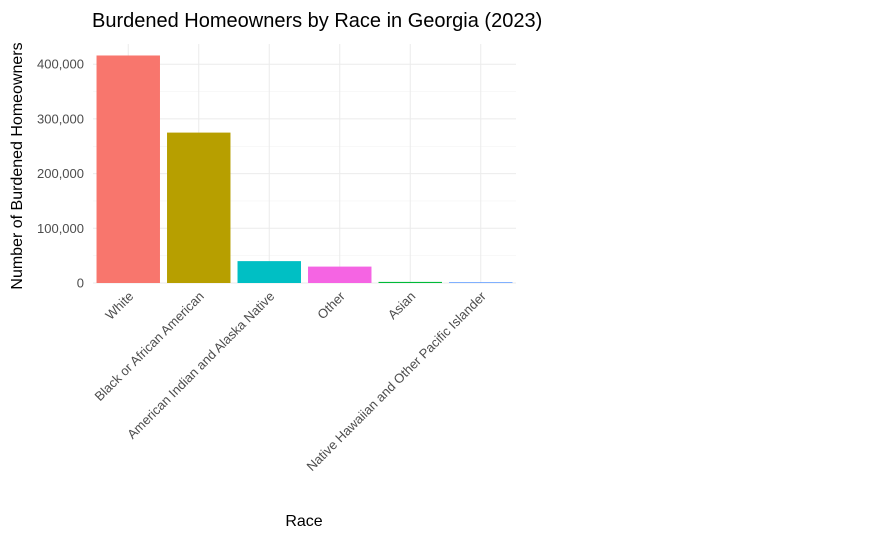  Describe the element at coordinates (410, 282) in the screenshot. I see `bar-asian` at that location.